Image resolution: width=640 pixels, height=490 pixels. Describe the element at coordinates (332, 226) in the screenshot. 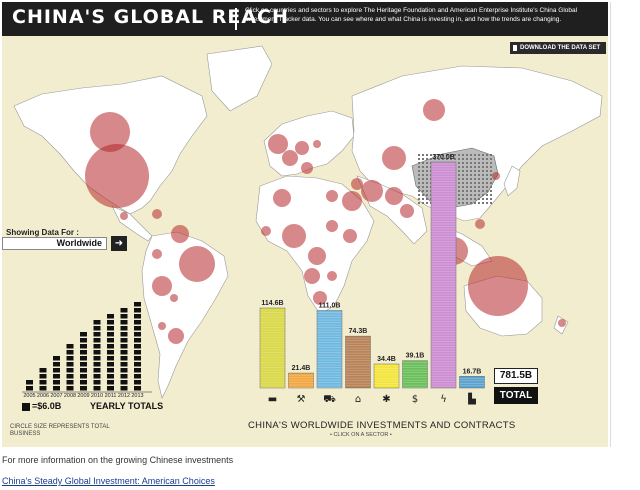

I see `circle-sudan` at that location.